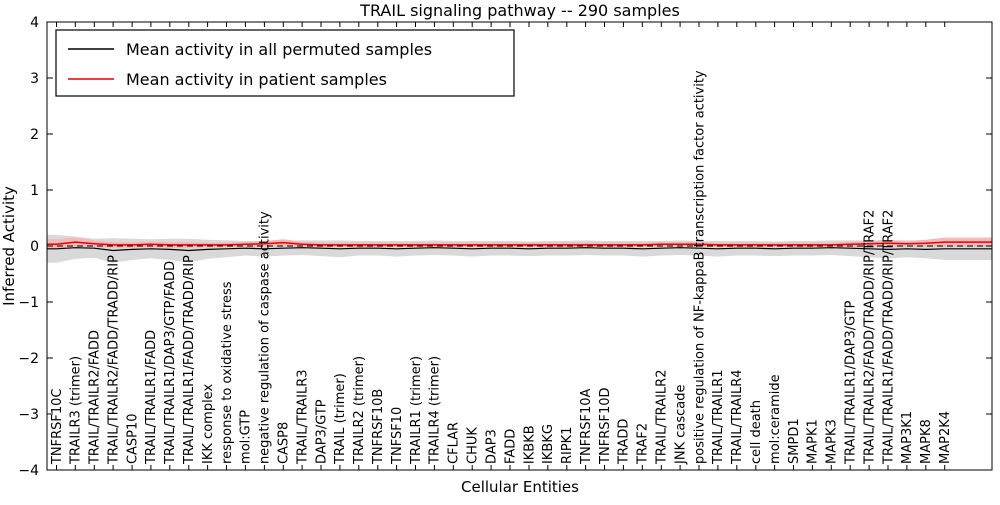 Image resolution: width=1000 pixels, height=505 pixels. I want to click on x-tick-label: TNFSF10, so click(397, 436).